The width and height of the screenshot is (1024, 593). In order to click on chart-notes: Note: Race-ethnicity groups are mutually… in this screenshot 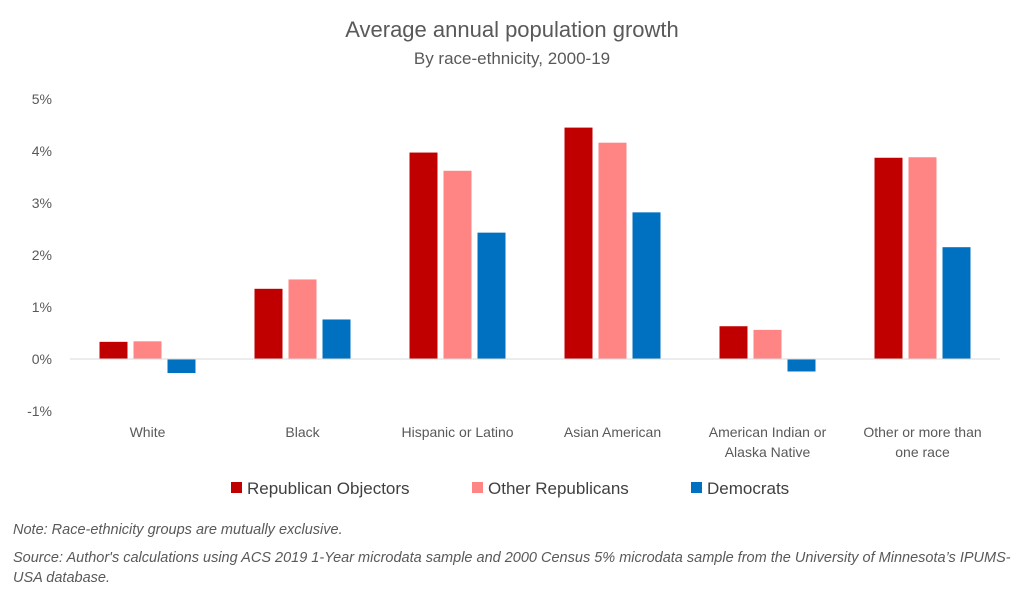, I will do `click(513, 554)`.